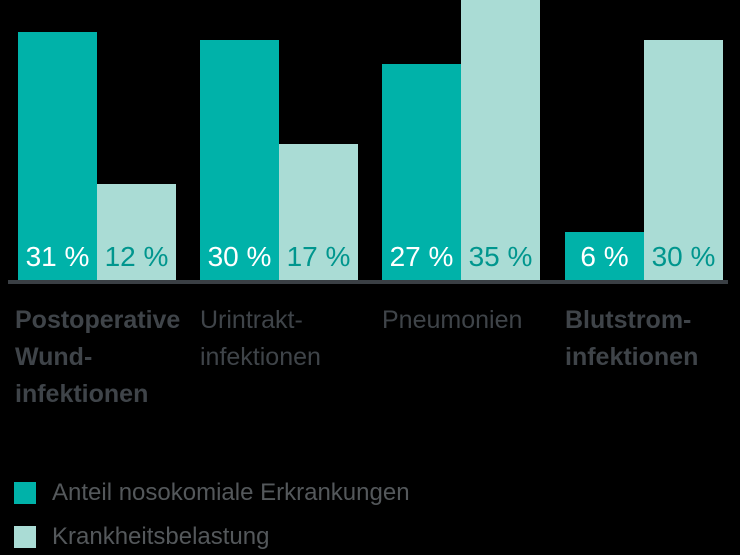 This screenshot has width=740, height=555. I want to click on bar-group-2: 30 % 17 %, so click(279, 160).